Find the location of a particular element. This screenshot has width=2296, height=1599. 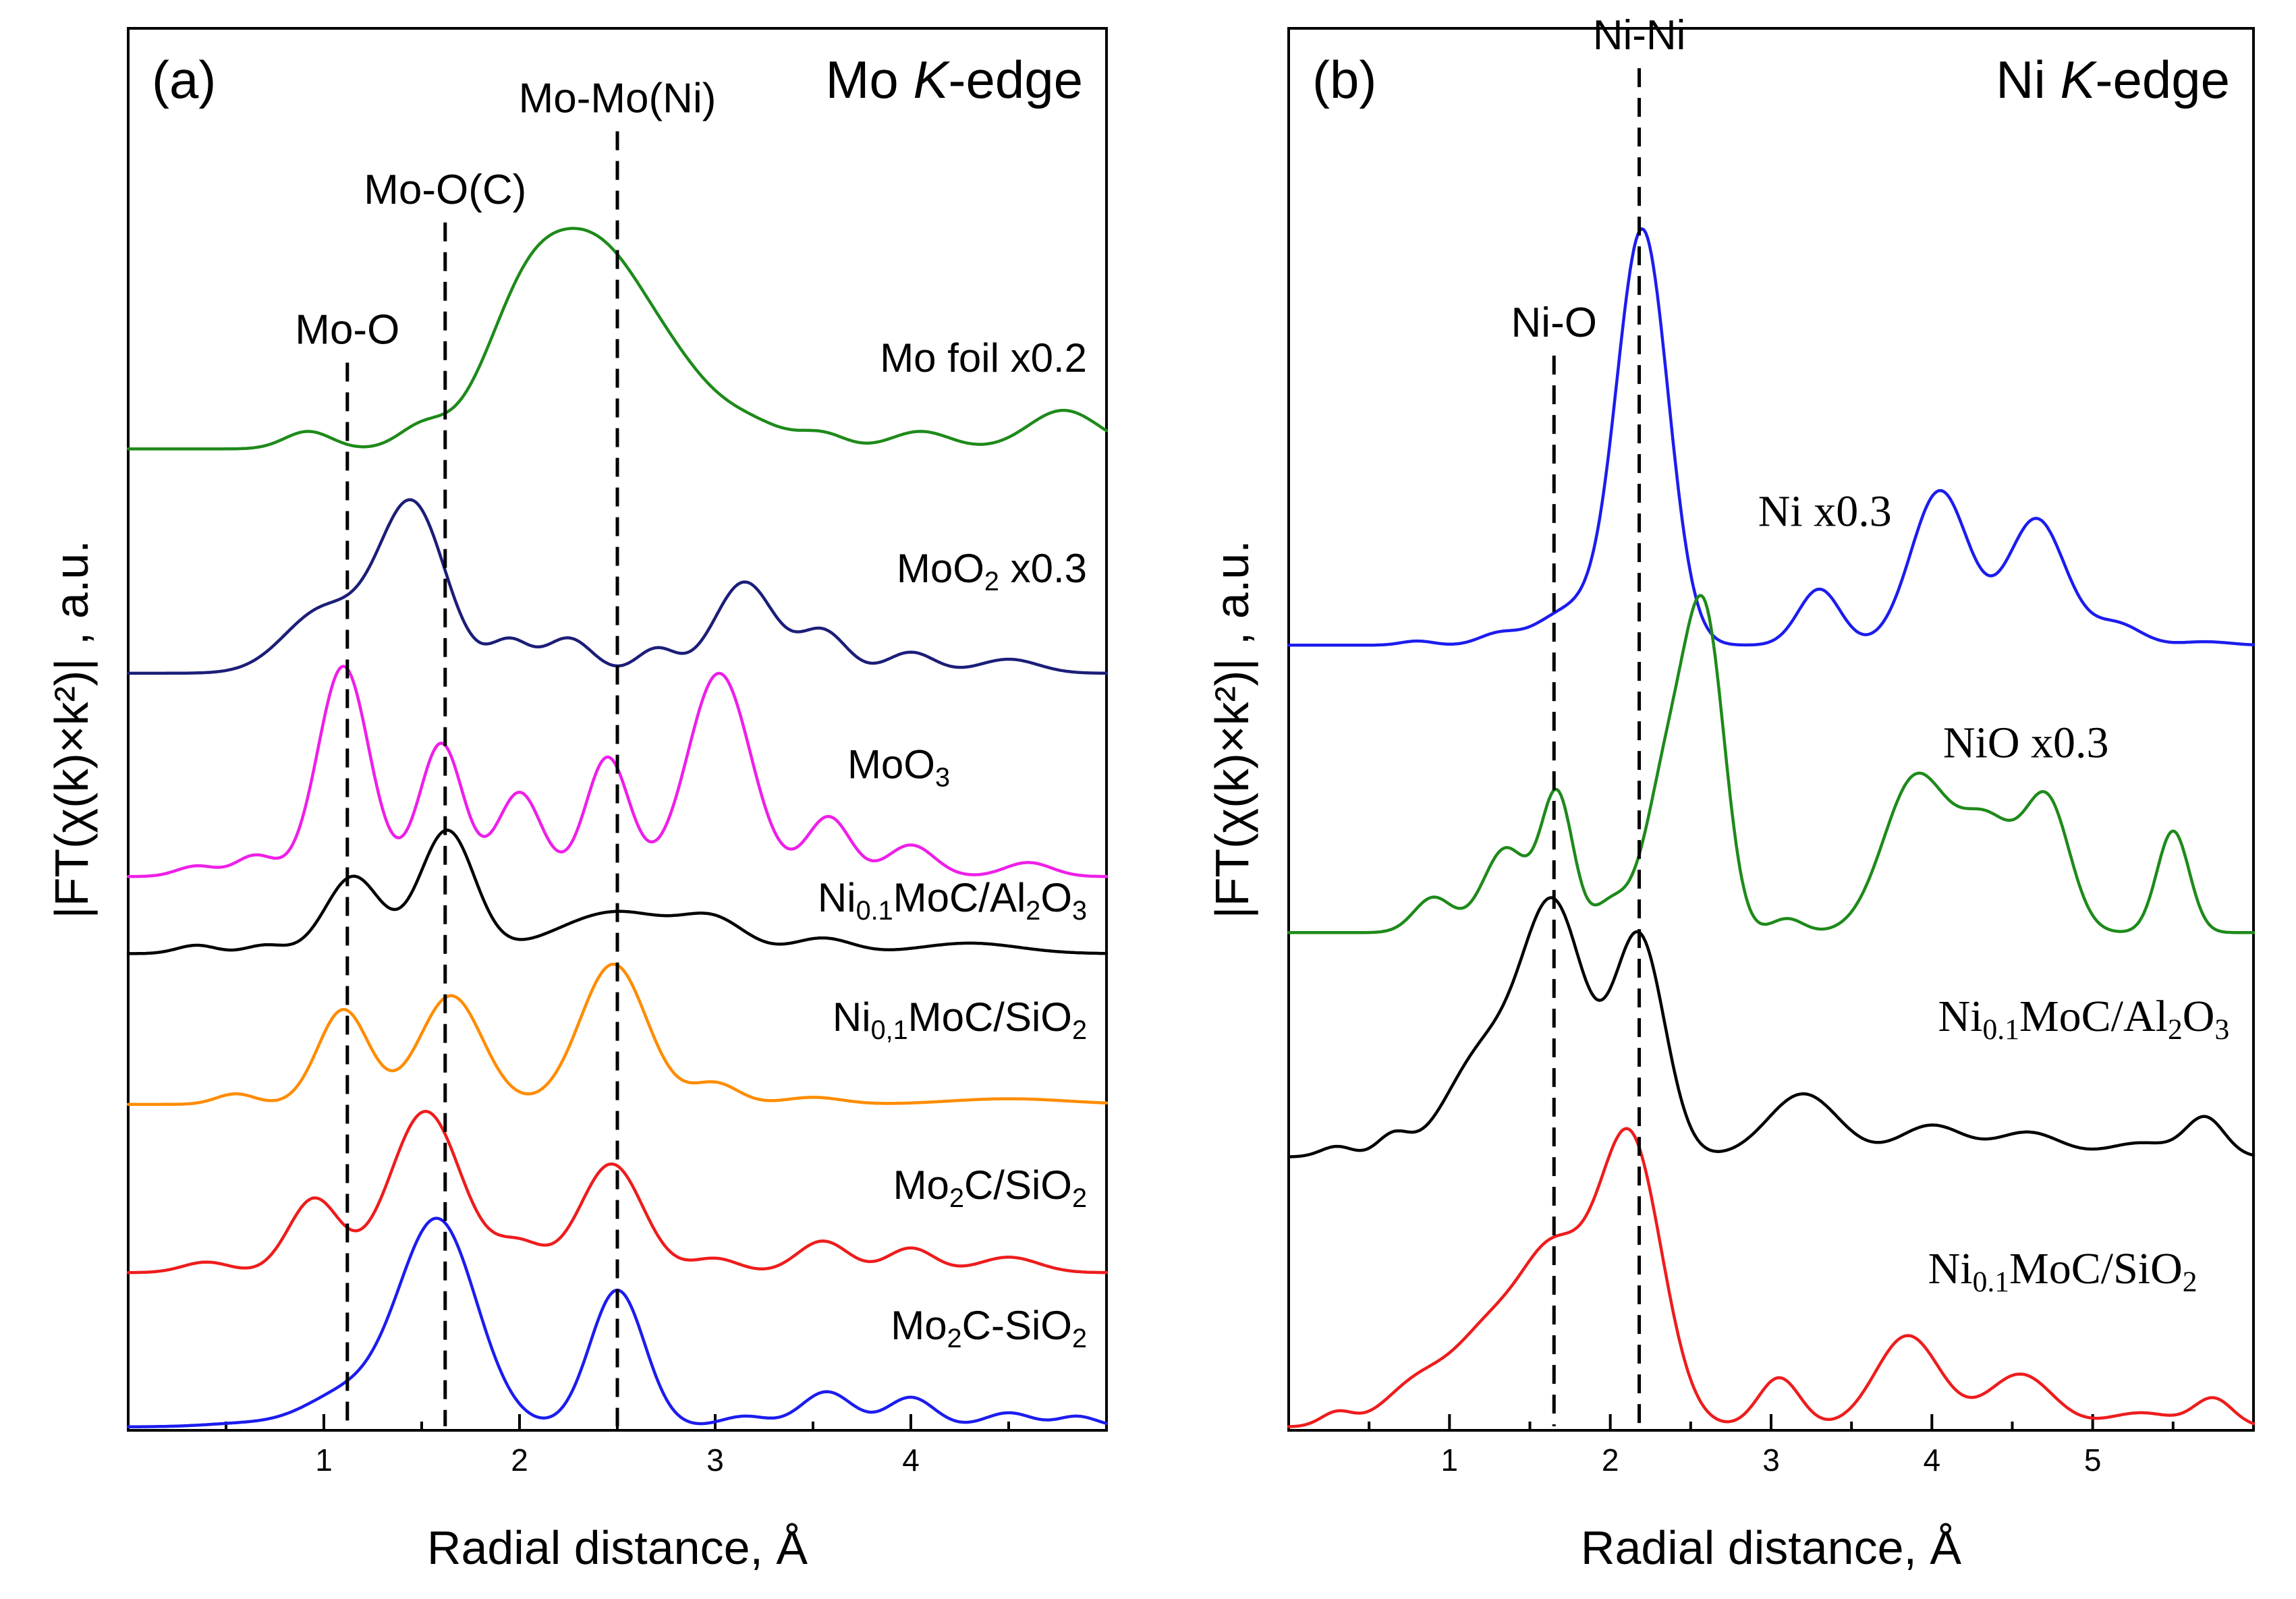

series-label: Ni0,1MoC/SiO2 is located at coordinates (960, 1019).